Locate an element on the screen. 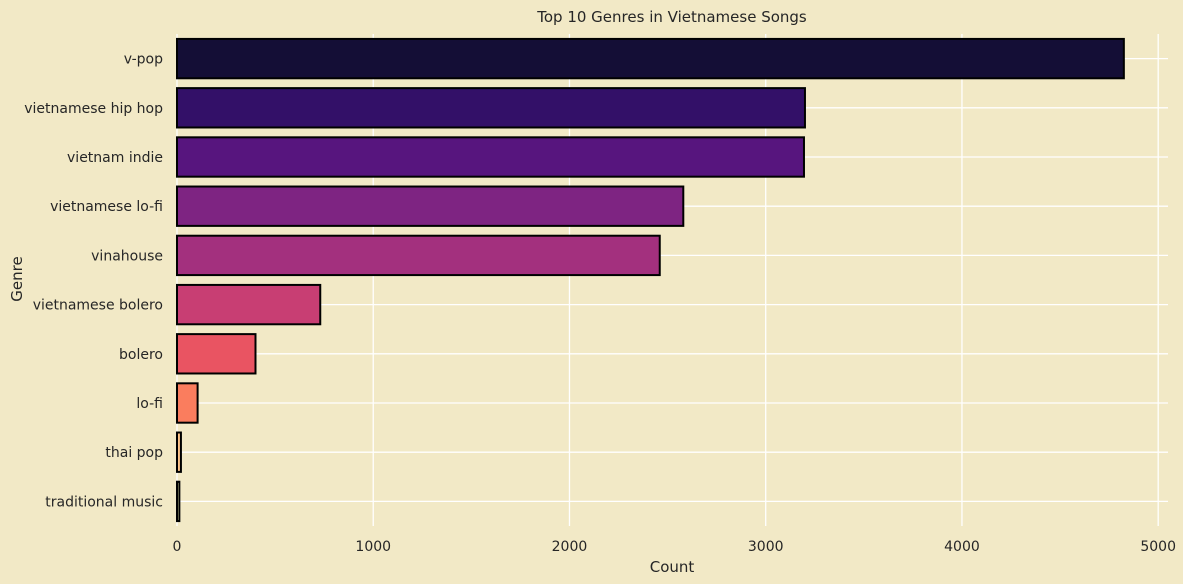 The width and height of the screenshot is (1183, 584). bar-traditional-music is located at coordinates (178, 501).